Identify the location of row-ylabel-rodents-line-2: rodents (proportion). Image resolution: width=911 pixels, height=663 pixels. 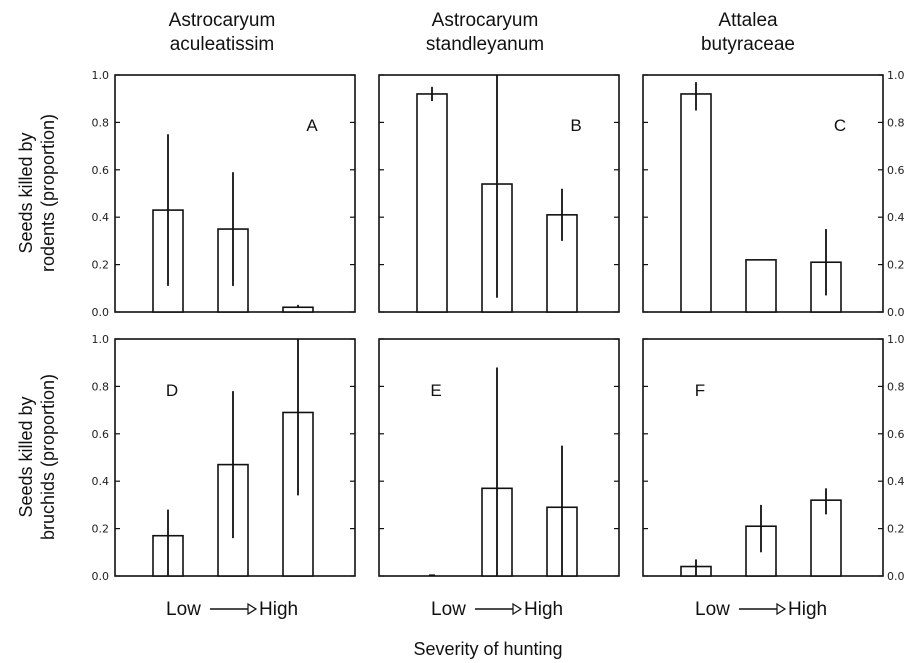
(48, 193).